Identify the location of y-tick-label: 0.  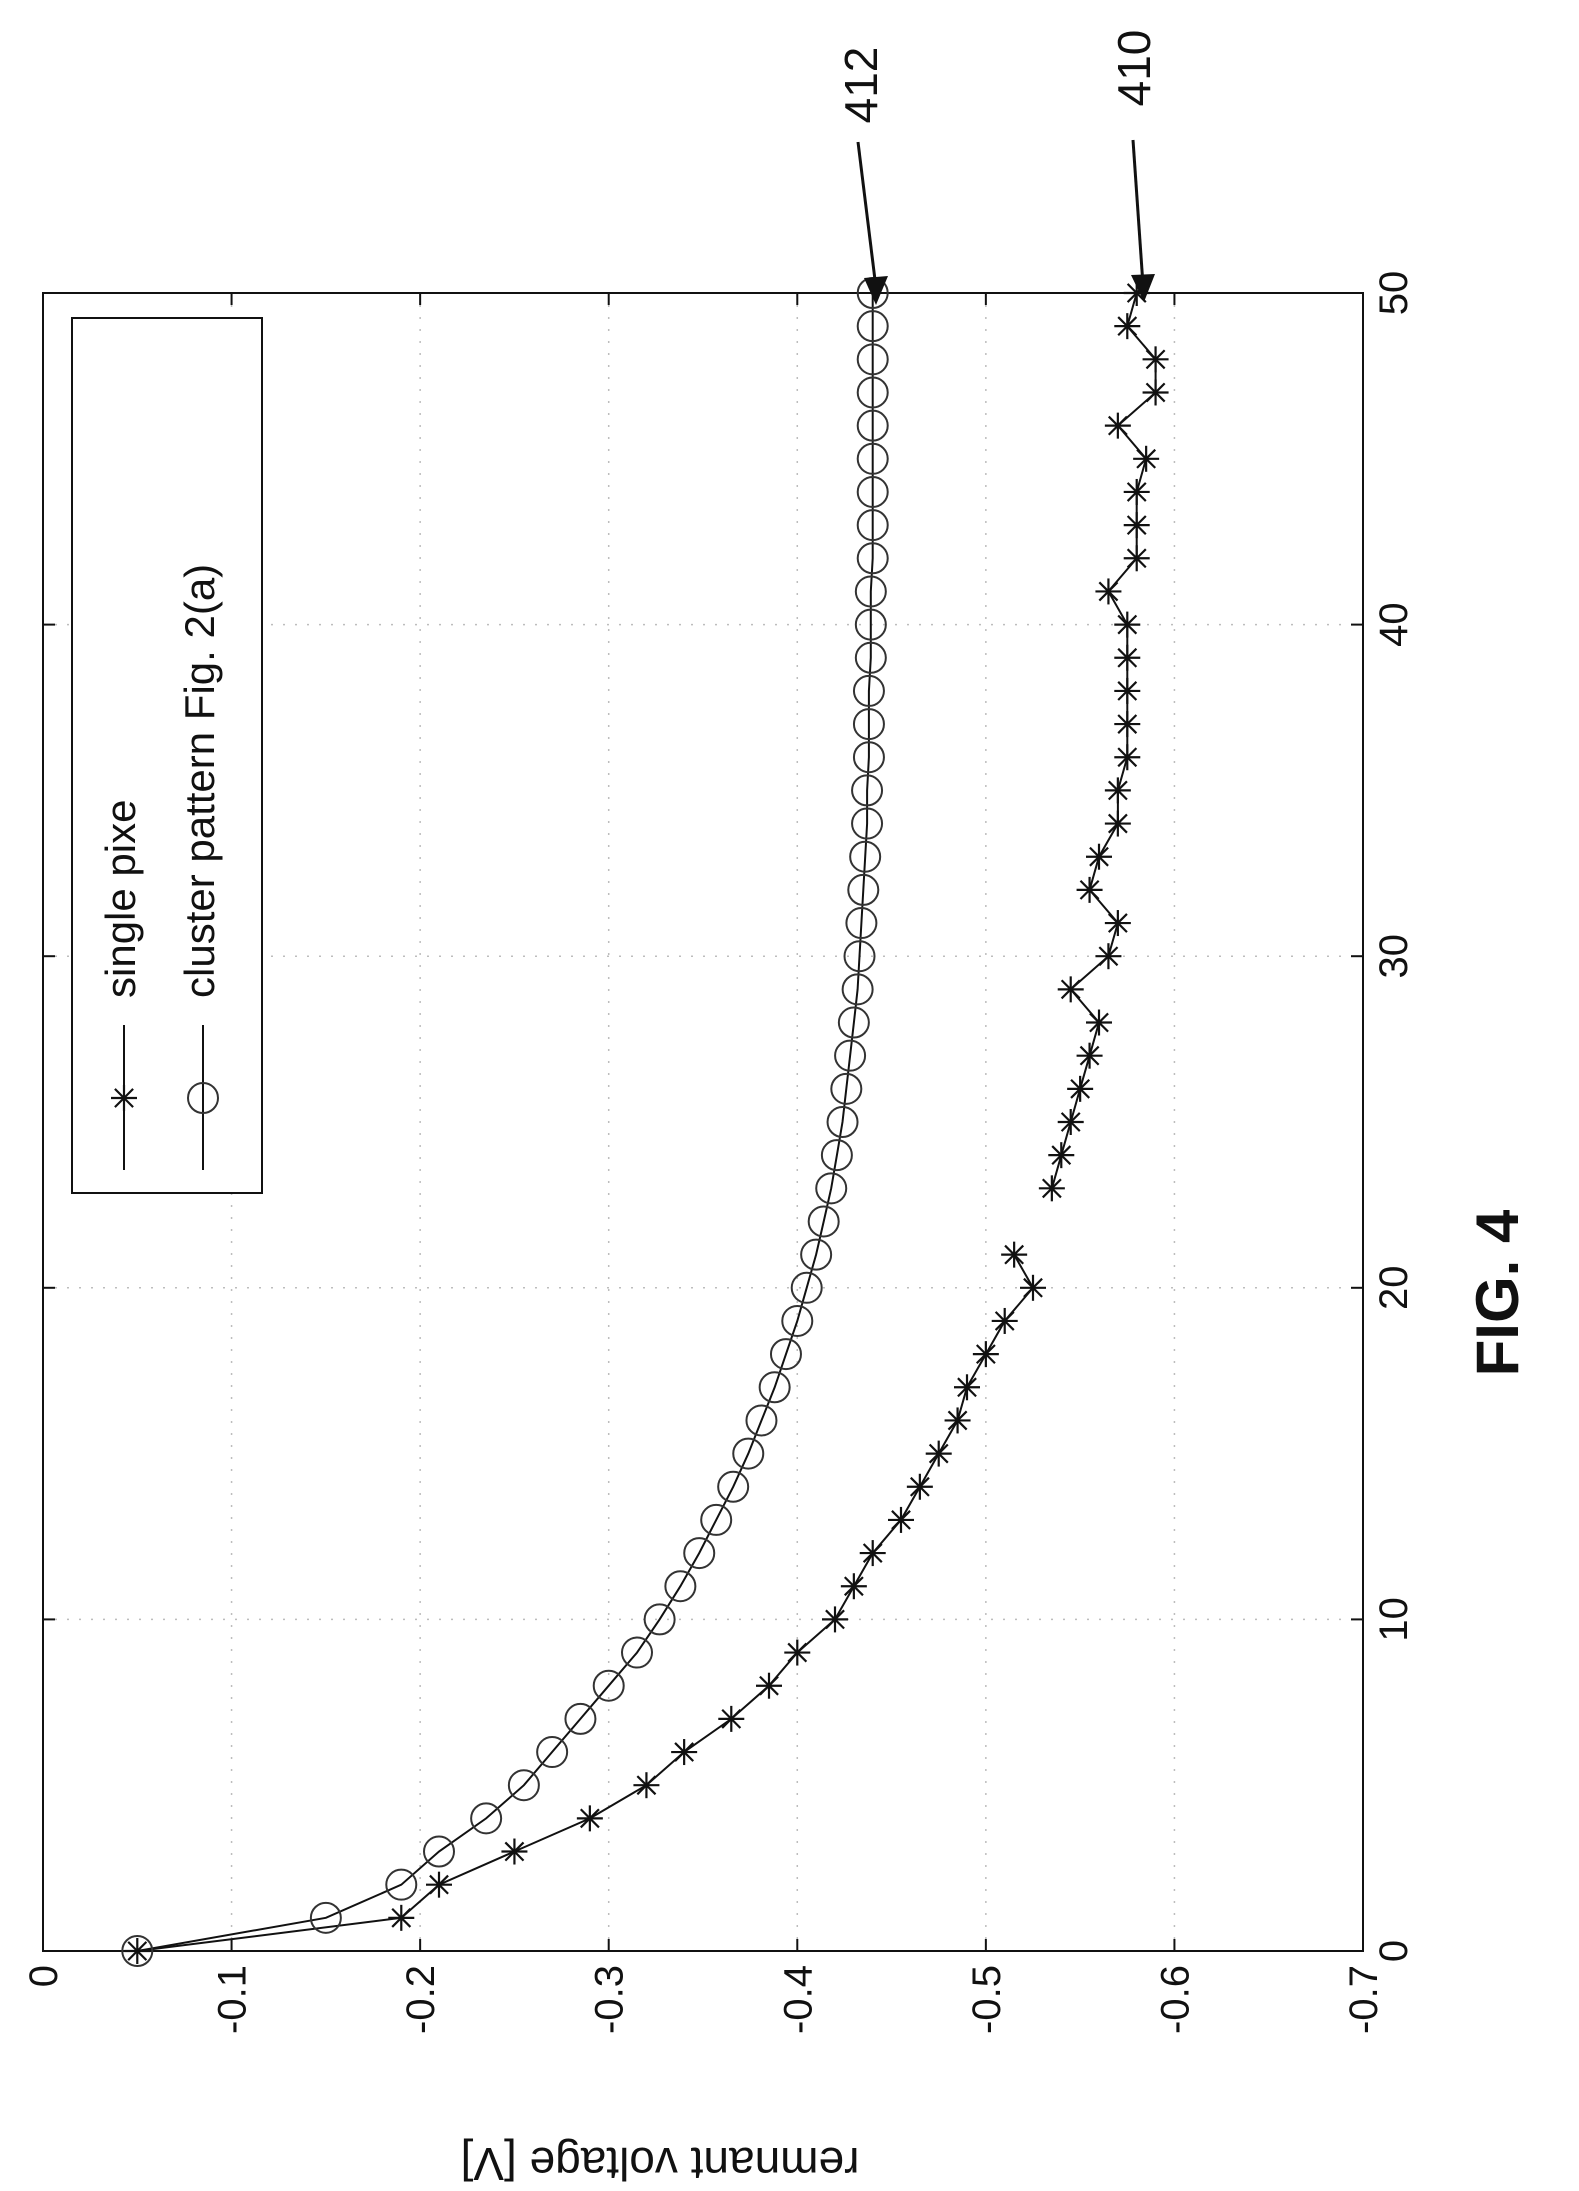
(44, 1976).